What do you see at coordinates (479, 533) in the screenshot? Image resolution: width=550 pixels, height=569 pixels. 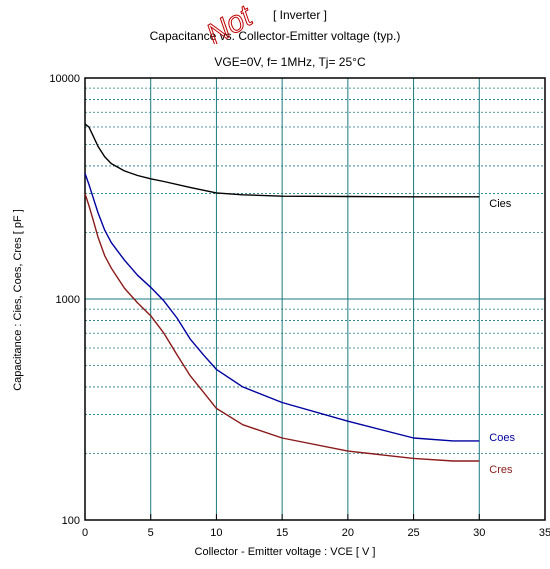 I see `x-tick-label: 30` at bounding box center [479, 533].